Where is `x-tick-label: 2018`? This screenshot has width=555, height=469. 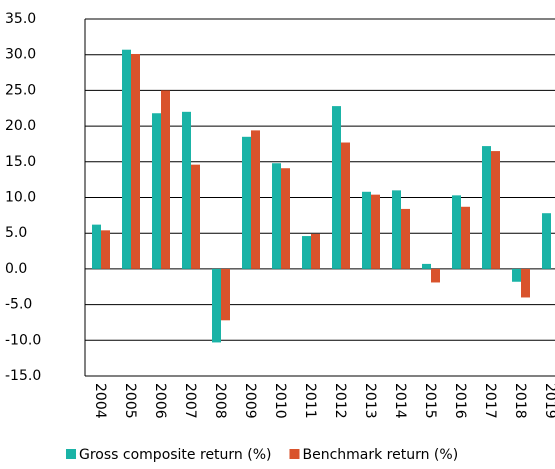 x-tick-label: 2018 is located at coordinates (520, 401).